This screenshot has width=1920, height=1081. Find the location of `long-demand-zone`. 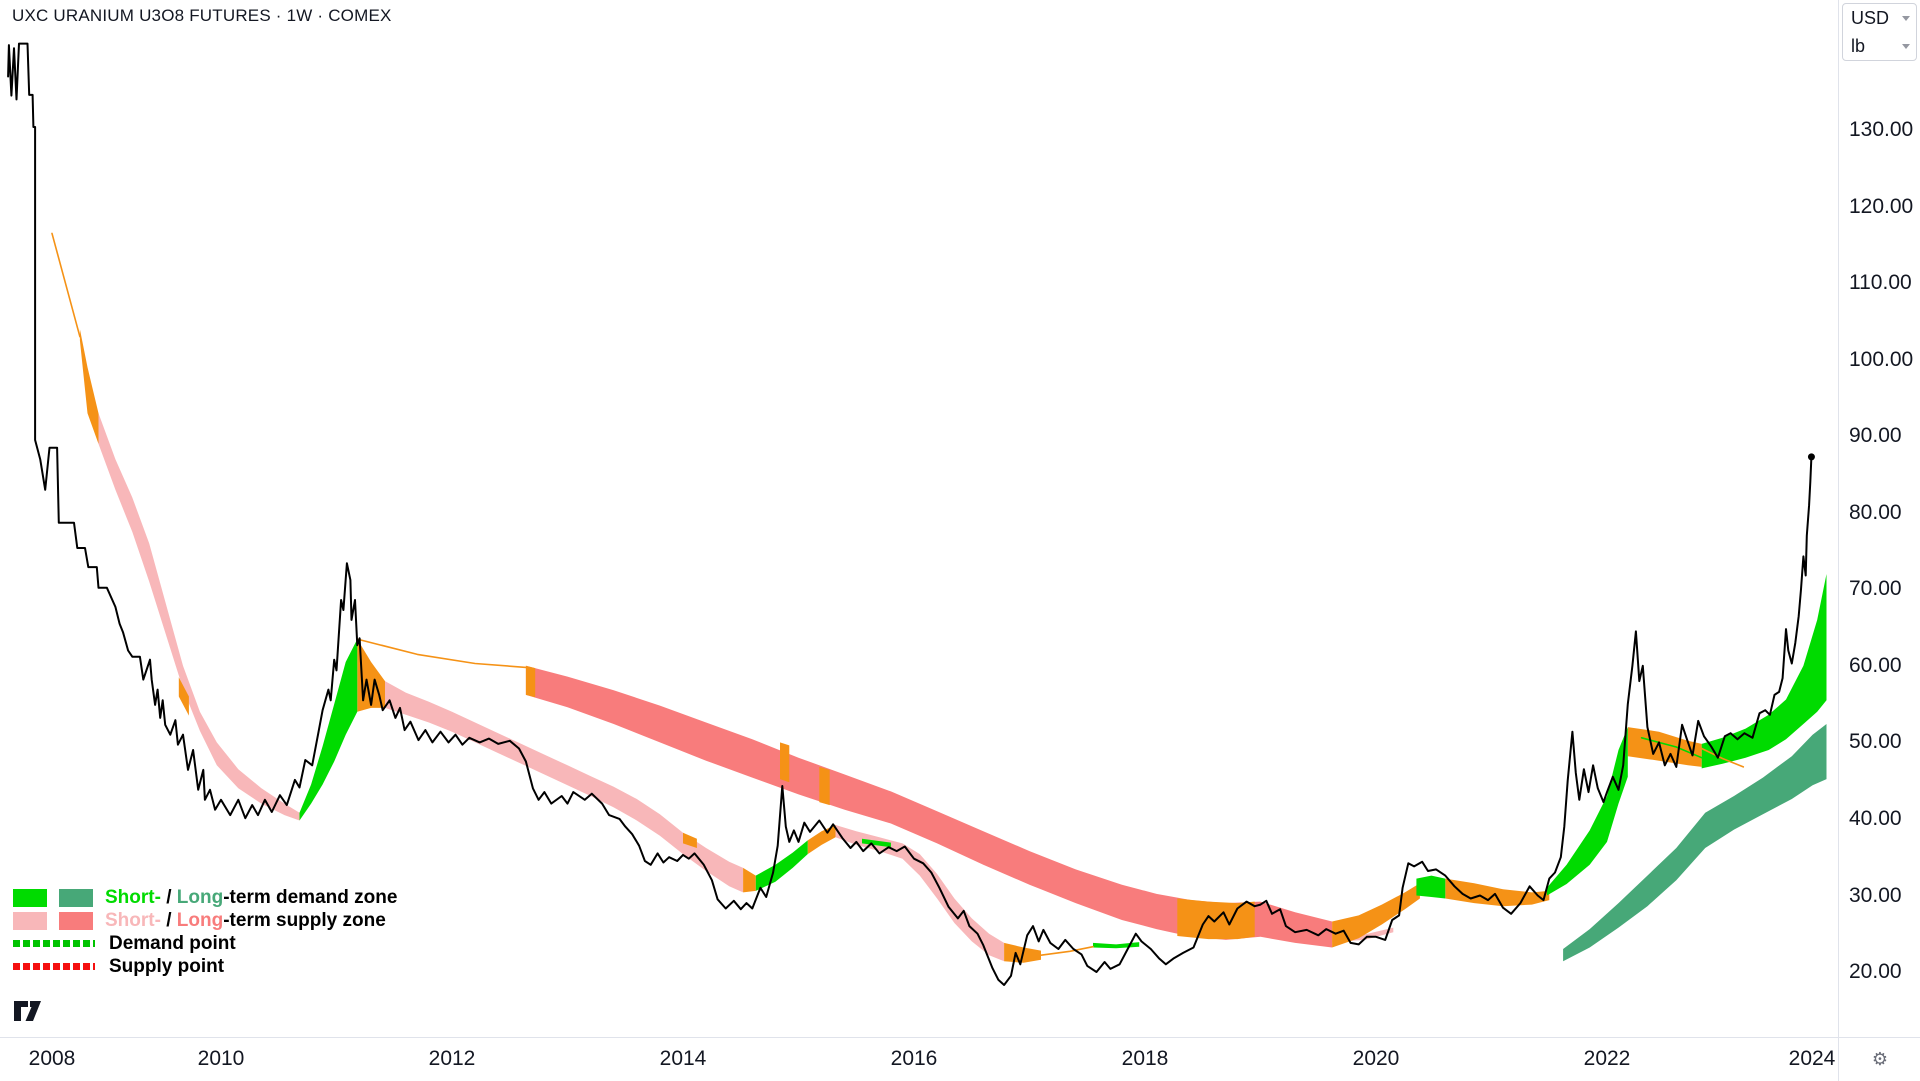

long-demand-zone is located at coordinates (1695, 843).